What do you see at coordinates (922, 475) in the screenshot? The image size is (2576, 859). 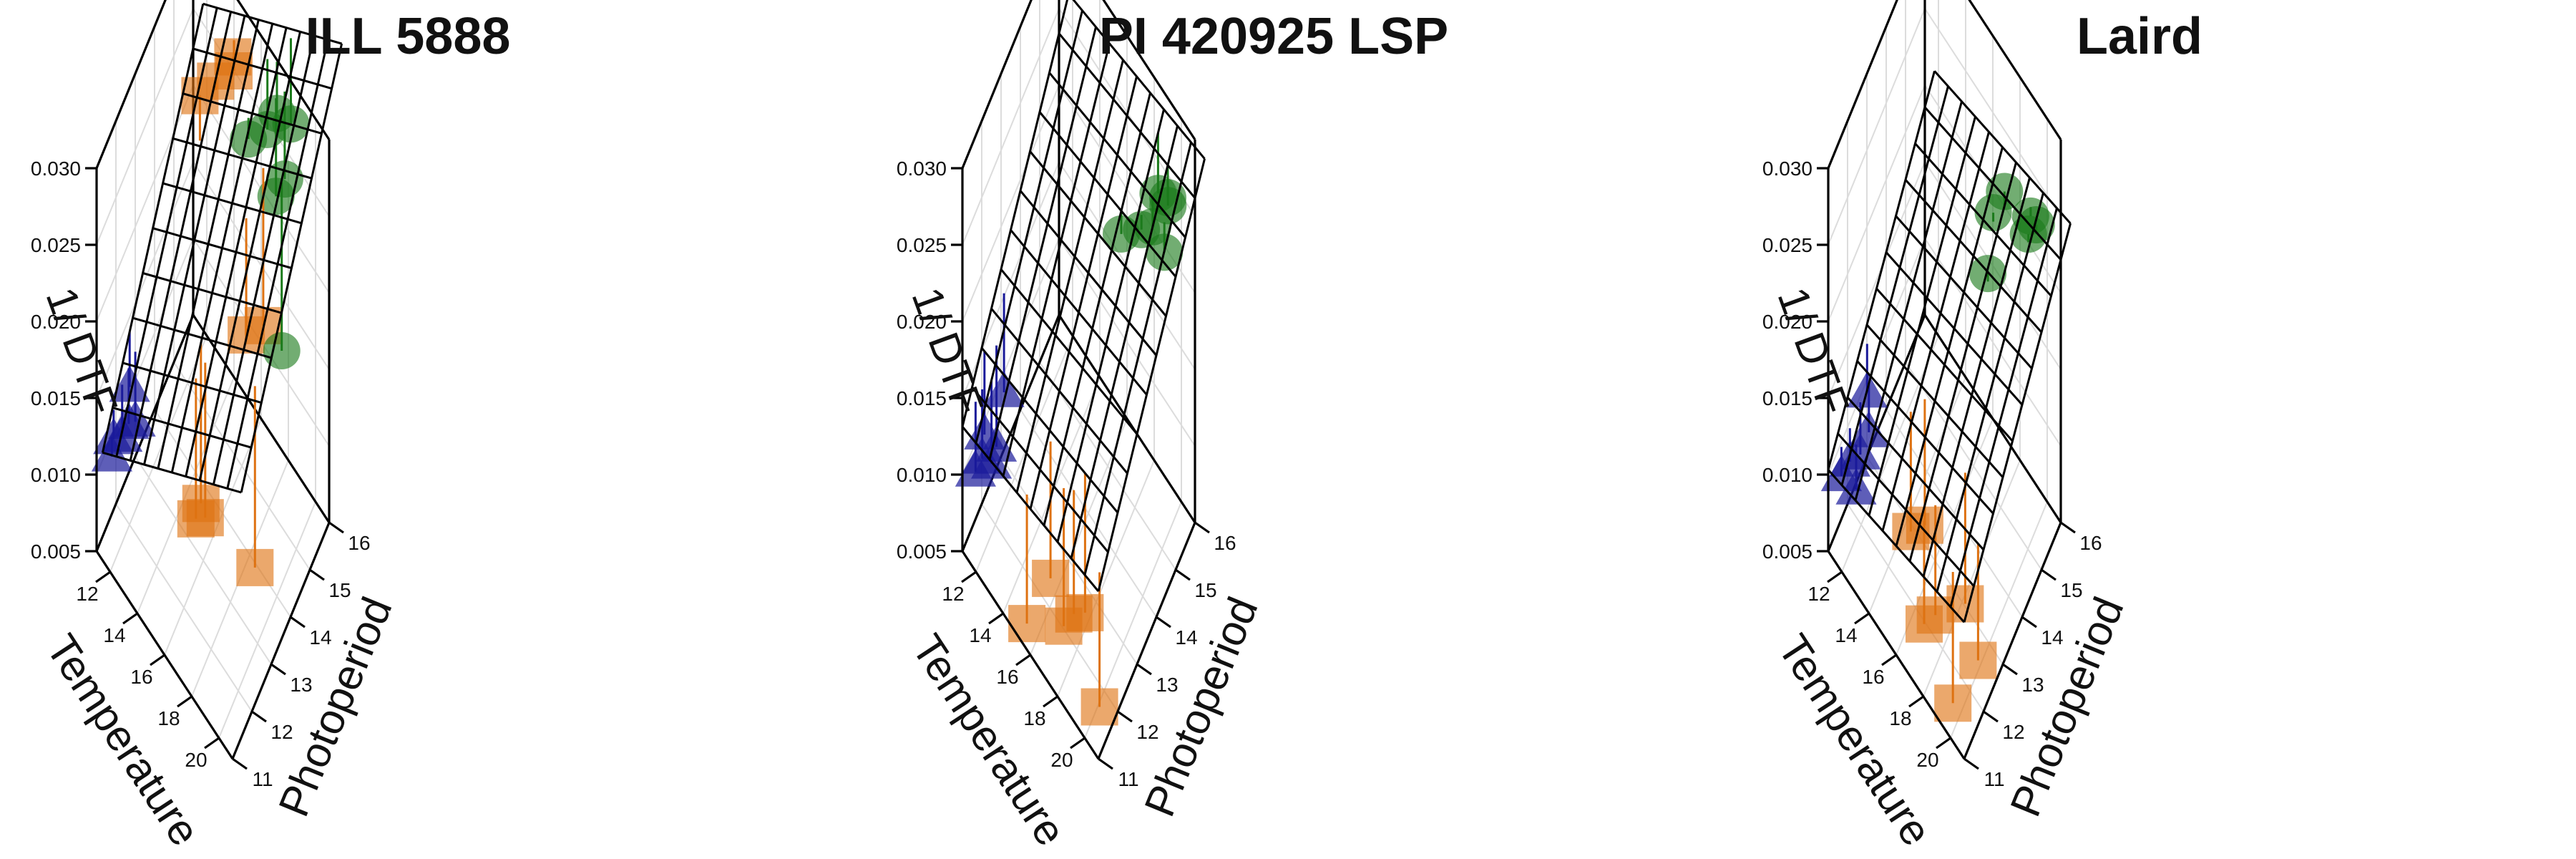 I see `z-tick-label: 0.010` at bounding box center [922, 475].